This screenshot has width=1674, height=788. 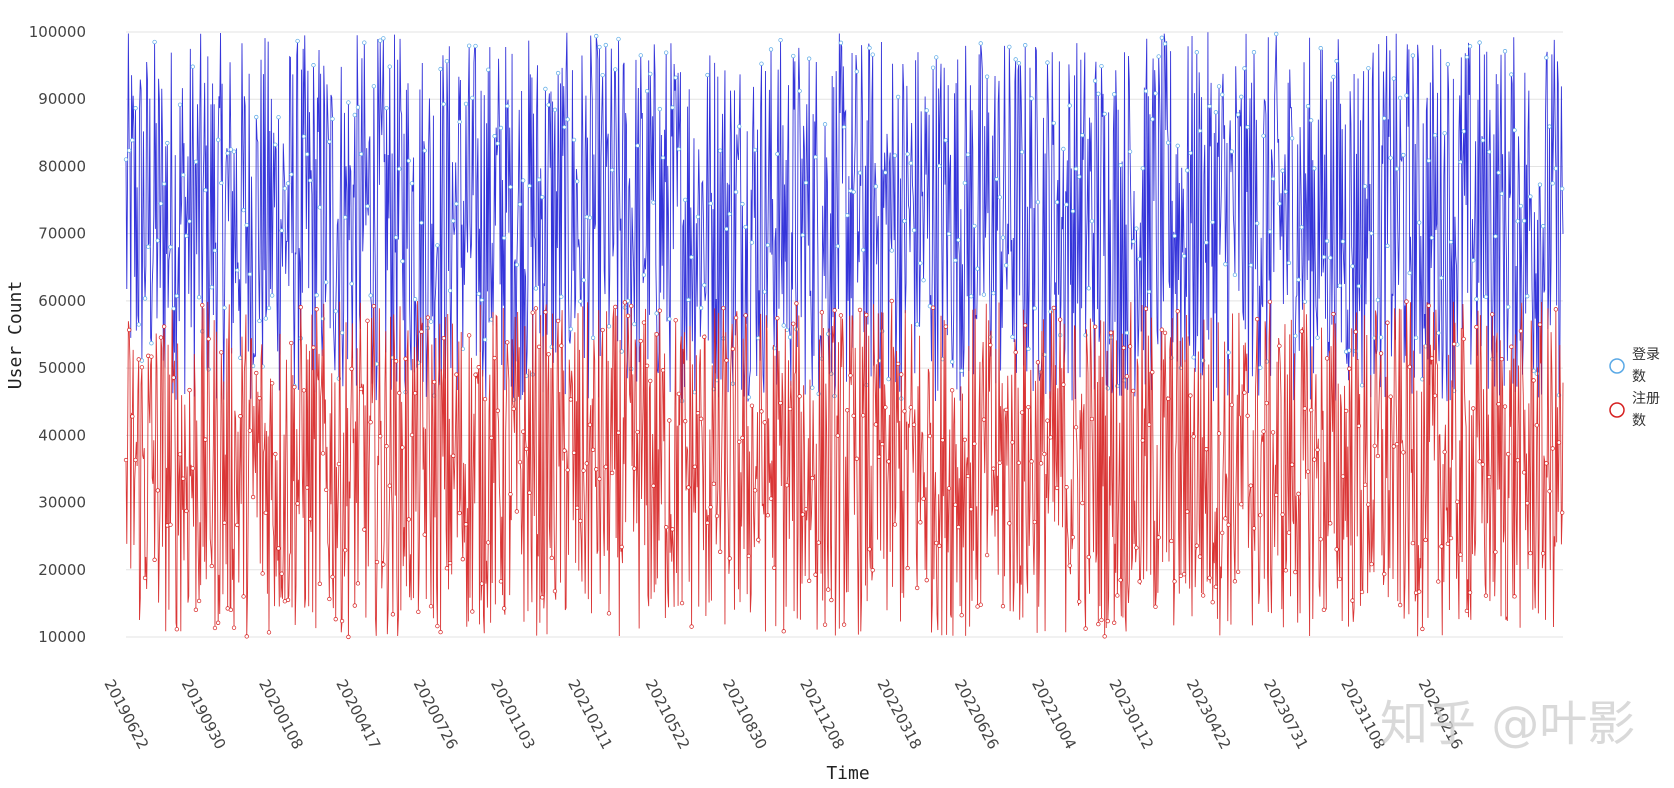 I want to click on x-tick-label: 20200417, so click(x=358, y=714).